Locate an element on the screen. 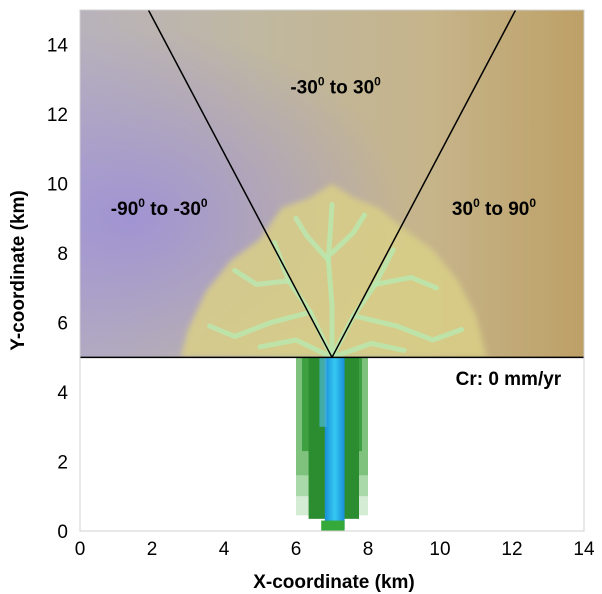 The width and height of the screenshot is (602, 594). x-tick-label: 8 is located at coordinates (368, 549).